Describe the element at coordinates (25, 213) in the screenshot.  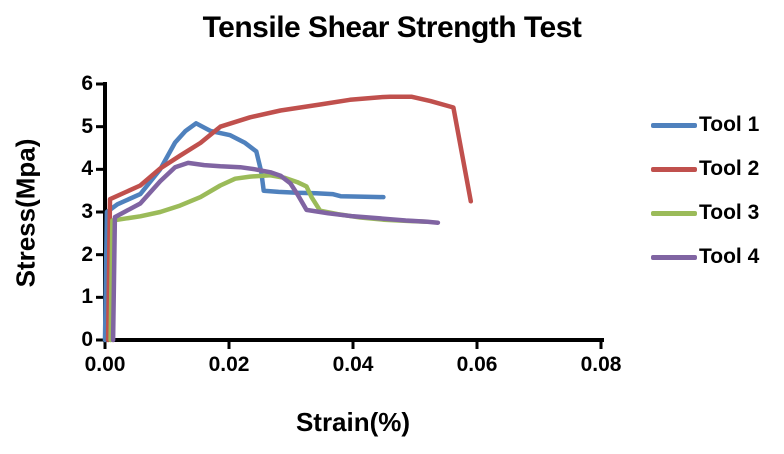
I see `y-axis-title: Stress(Mpa)` at that location.